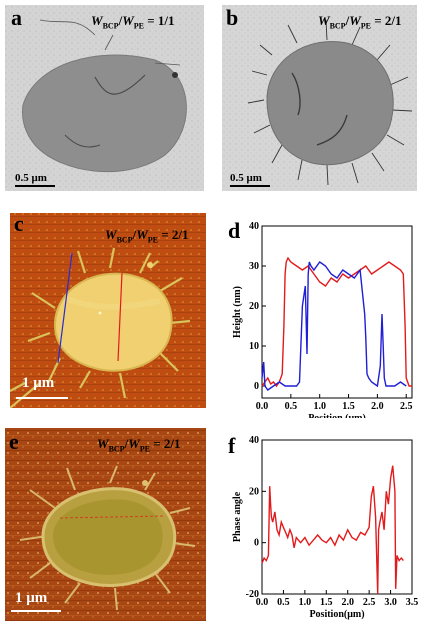  Describe the element at coordinates (139, 445) in the screenshot. I see `ratio-label-e: WBCP/WPE = 2/1` at that location.